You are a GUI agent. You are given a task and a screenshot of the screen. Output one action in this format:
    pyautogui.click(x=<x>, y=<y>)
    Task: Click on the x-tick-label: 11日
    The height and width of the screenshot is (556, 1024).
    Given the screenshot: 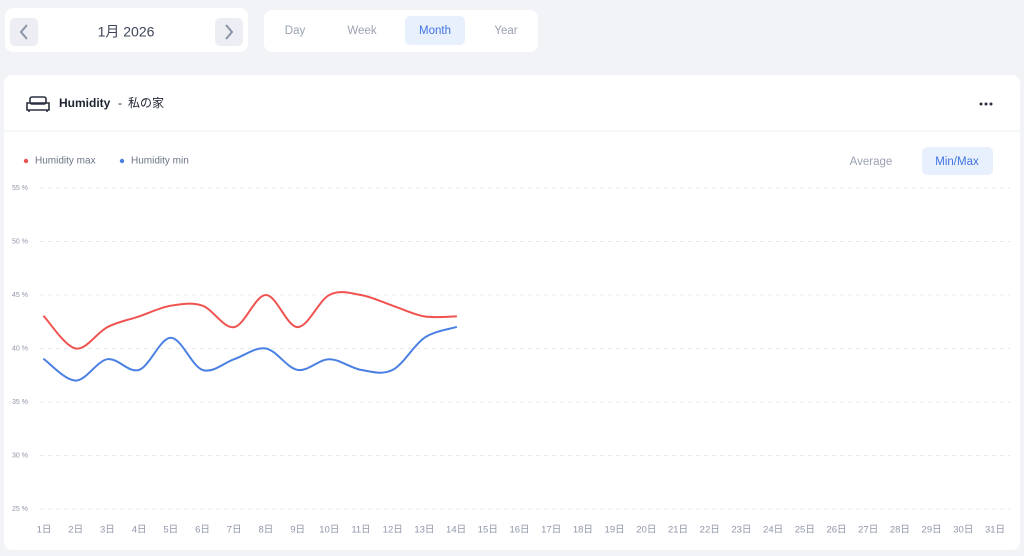 What is the action you would take?
    pyautogui.click(x=360, y=530)
    